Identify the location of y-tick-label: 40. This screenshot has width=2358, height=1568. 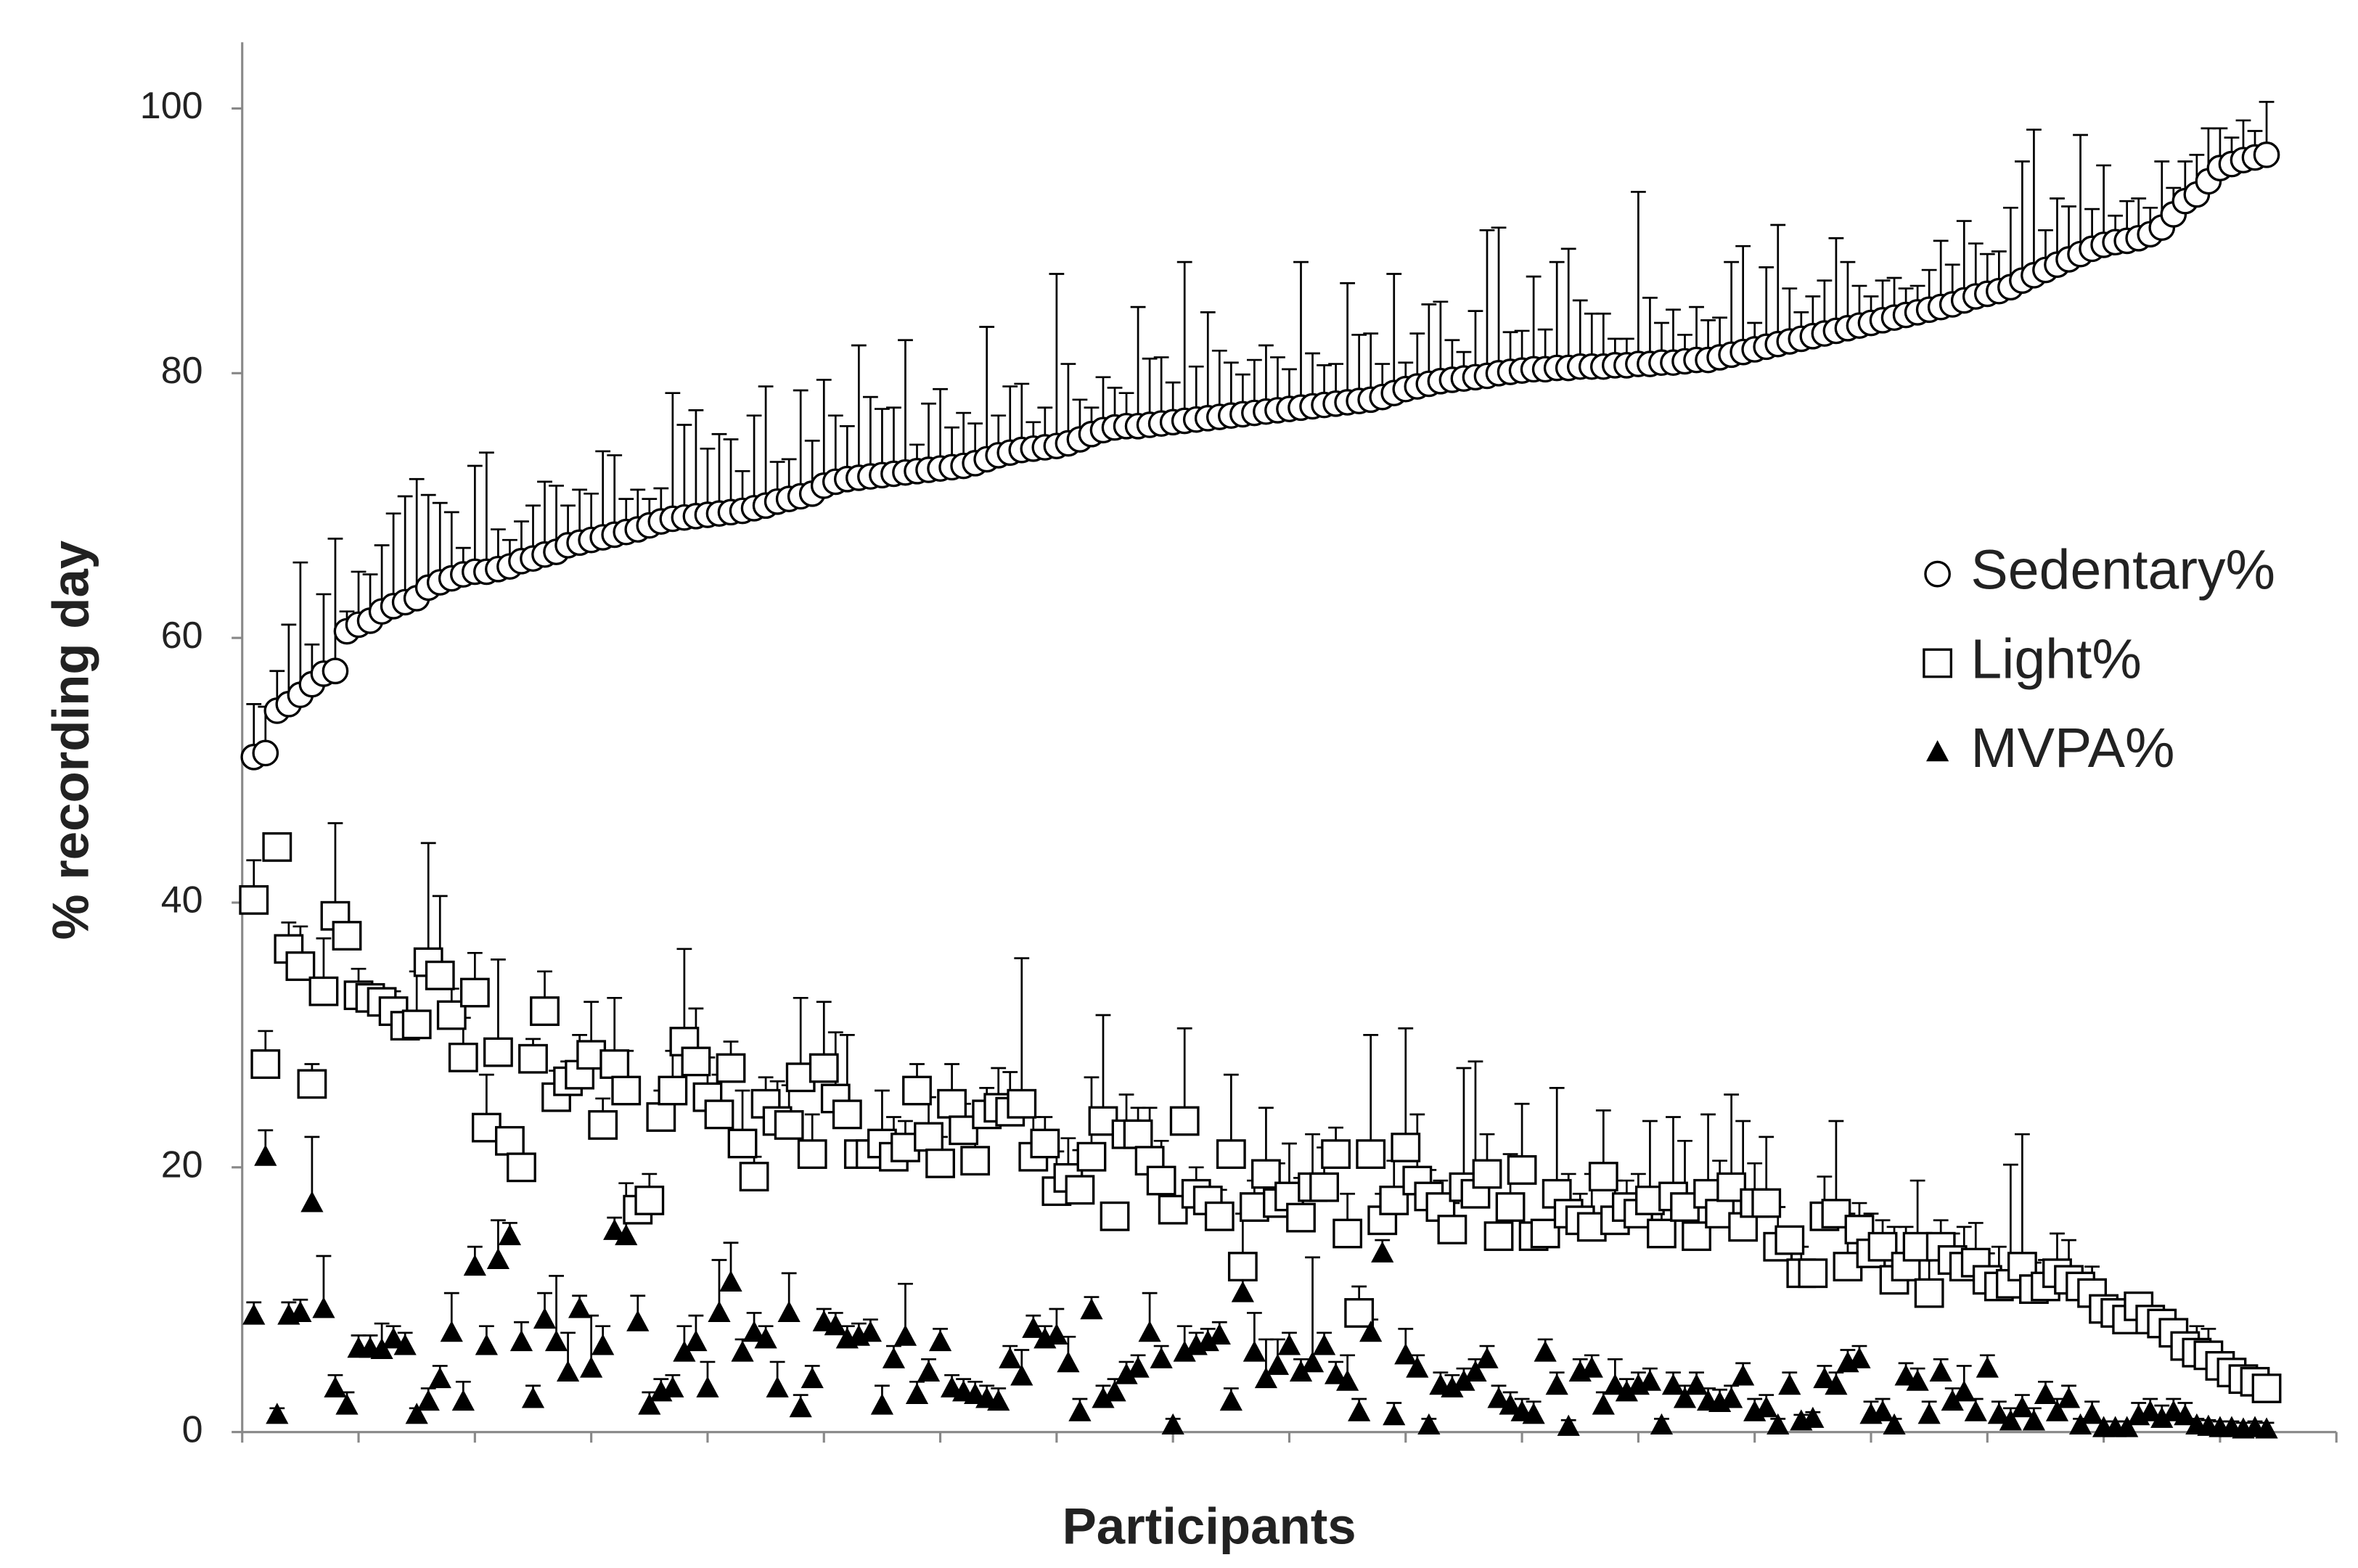
(182, 900).